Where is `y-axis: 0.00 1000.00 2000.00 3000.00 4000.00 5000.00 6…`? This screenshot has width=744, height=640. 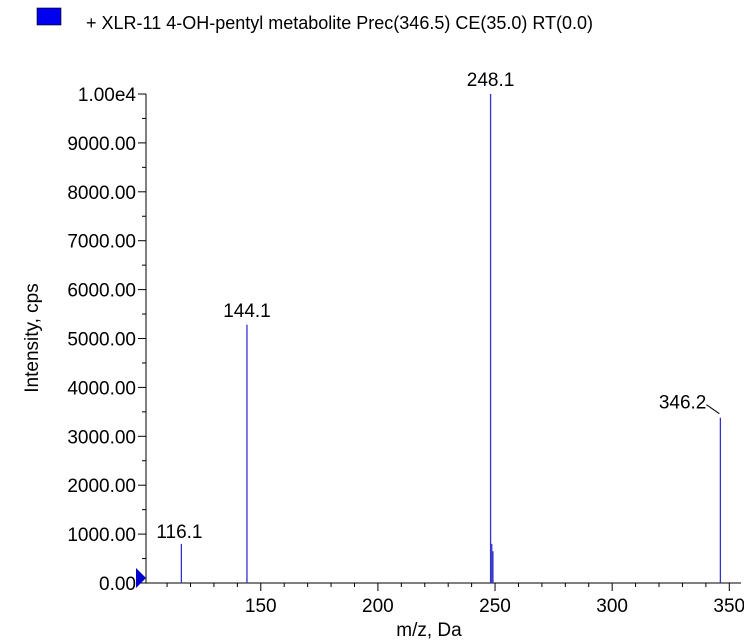 y-axis: 0.00 1000.00 2000.00 3000.00 4000.00 5000.00 6… is located at coordinates (107, 340).